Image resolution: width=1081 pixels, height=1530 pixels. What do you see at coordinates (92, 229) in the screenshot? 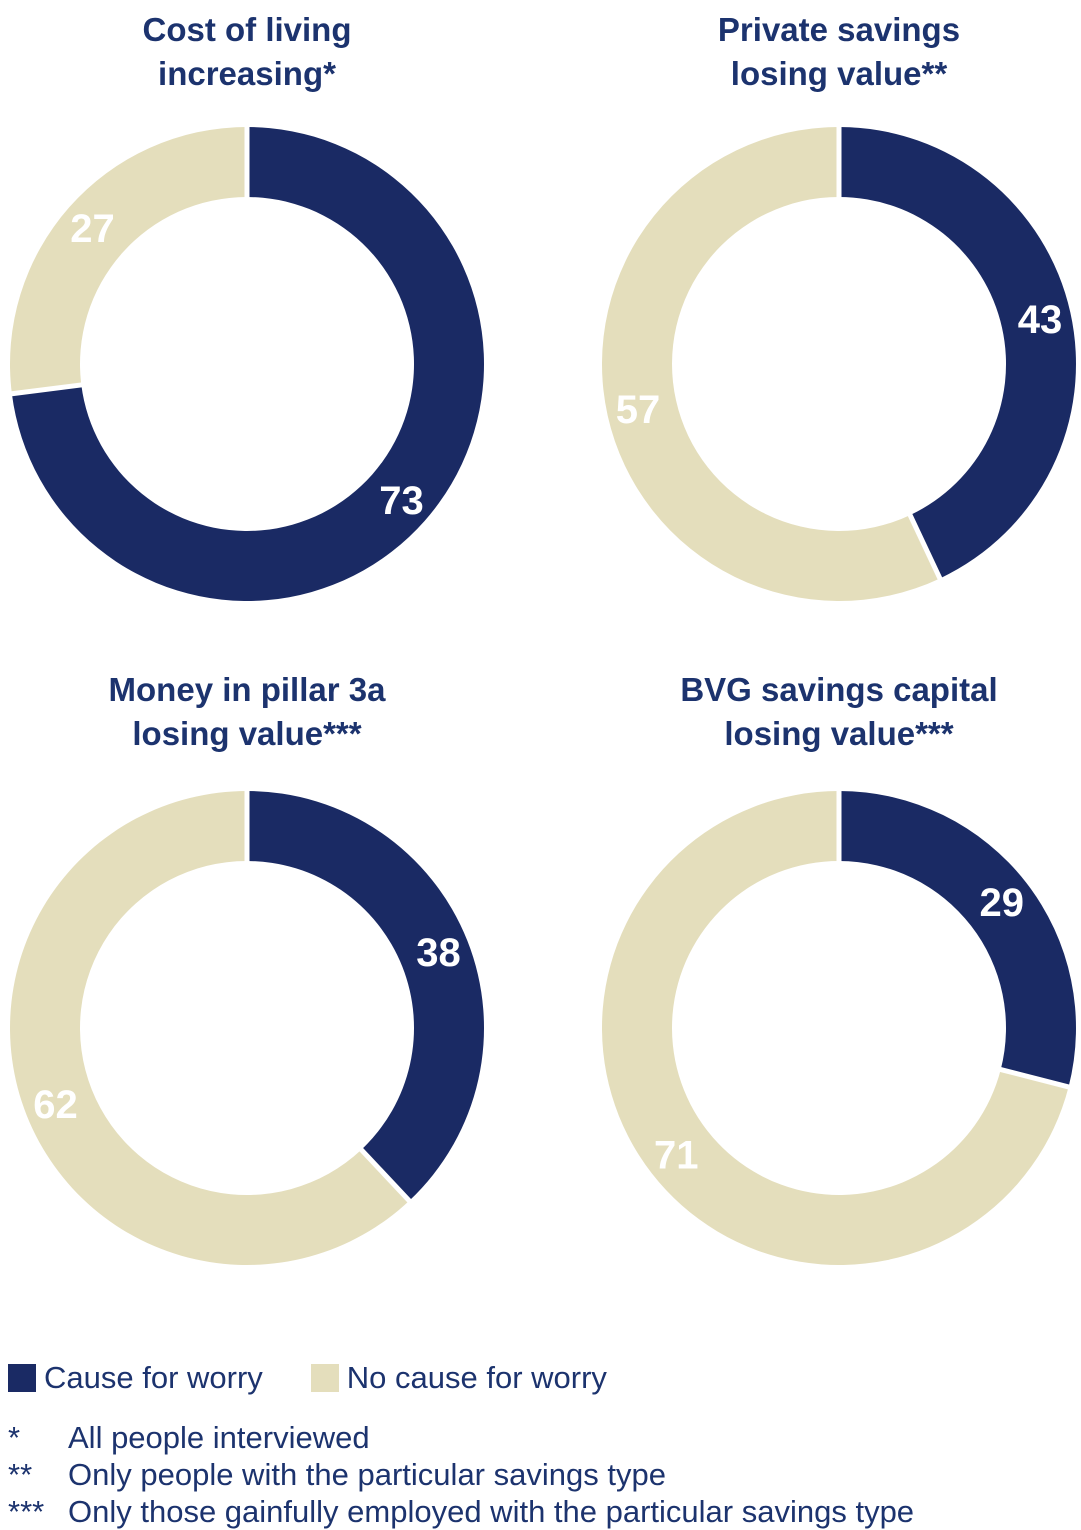
I see `no-worry-value-label: 27` at bounding box center [92, 229].